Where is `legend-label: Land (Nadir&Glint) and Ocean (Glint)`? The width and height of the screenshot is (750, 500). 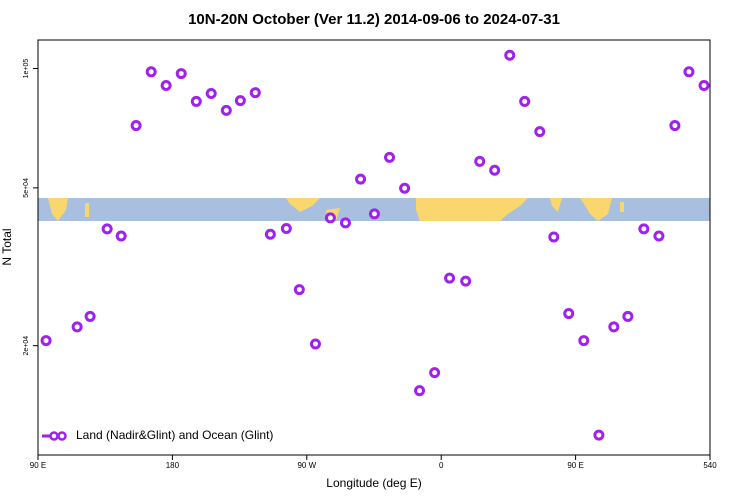
legend-label: Land (Nadir&Glint) and Ocean (Glint) is located at coordinates (174, 435).